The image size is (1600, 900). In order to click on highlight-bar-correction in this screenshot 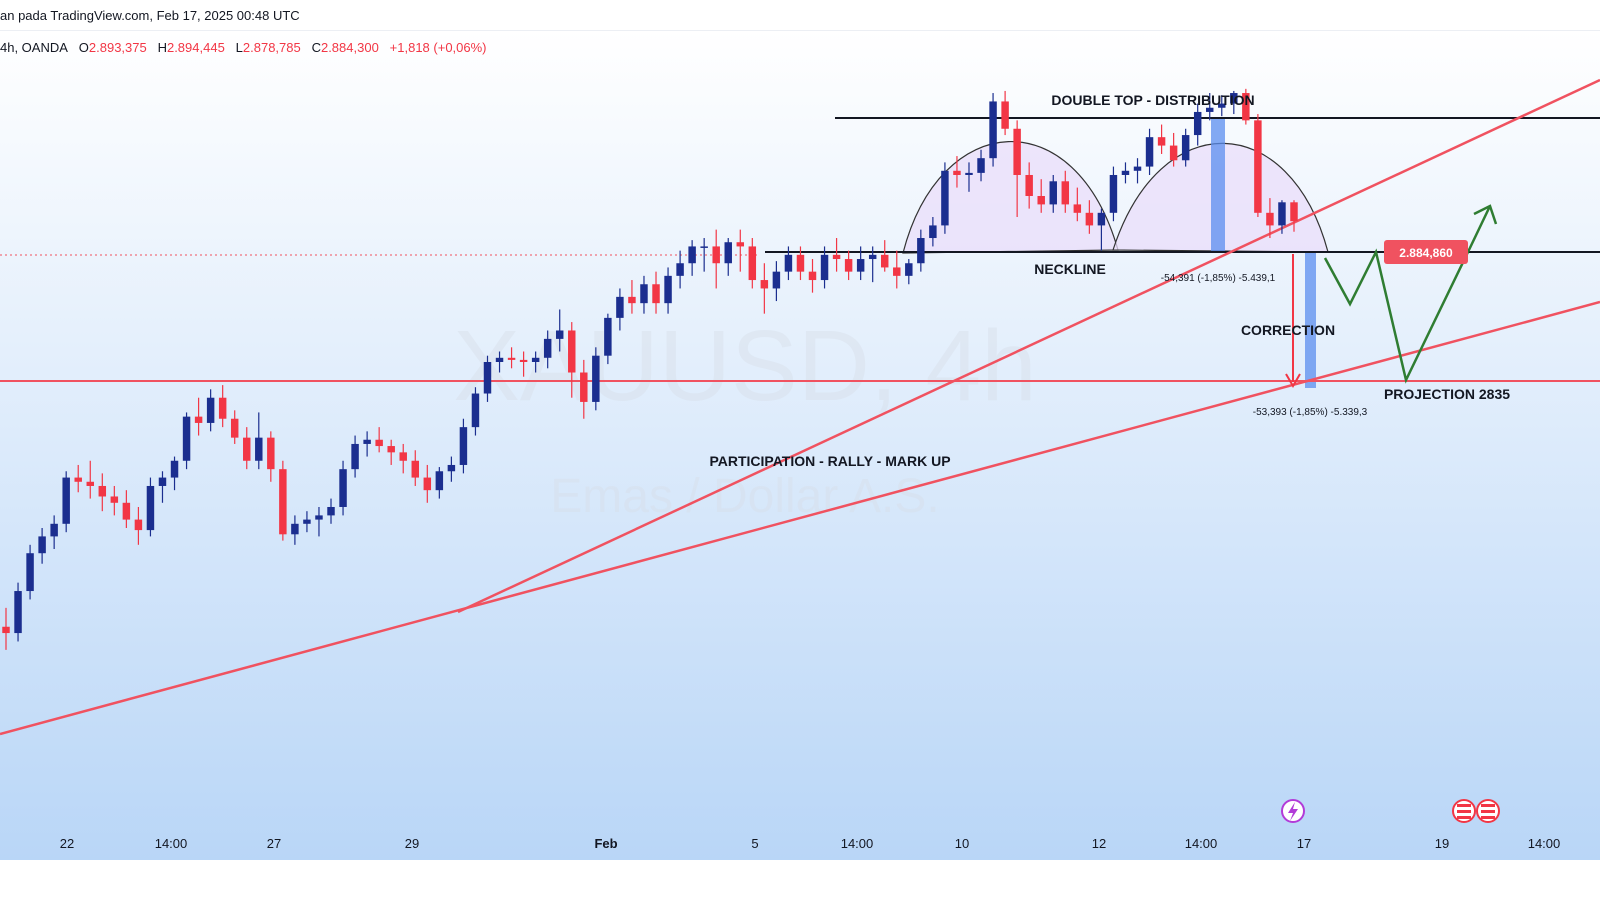, I will do `click(1310, 320)`.